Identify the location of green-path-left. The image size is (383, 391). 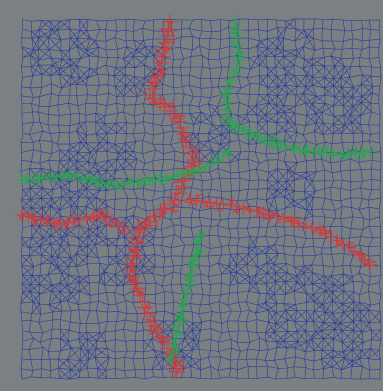
(126, 169).